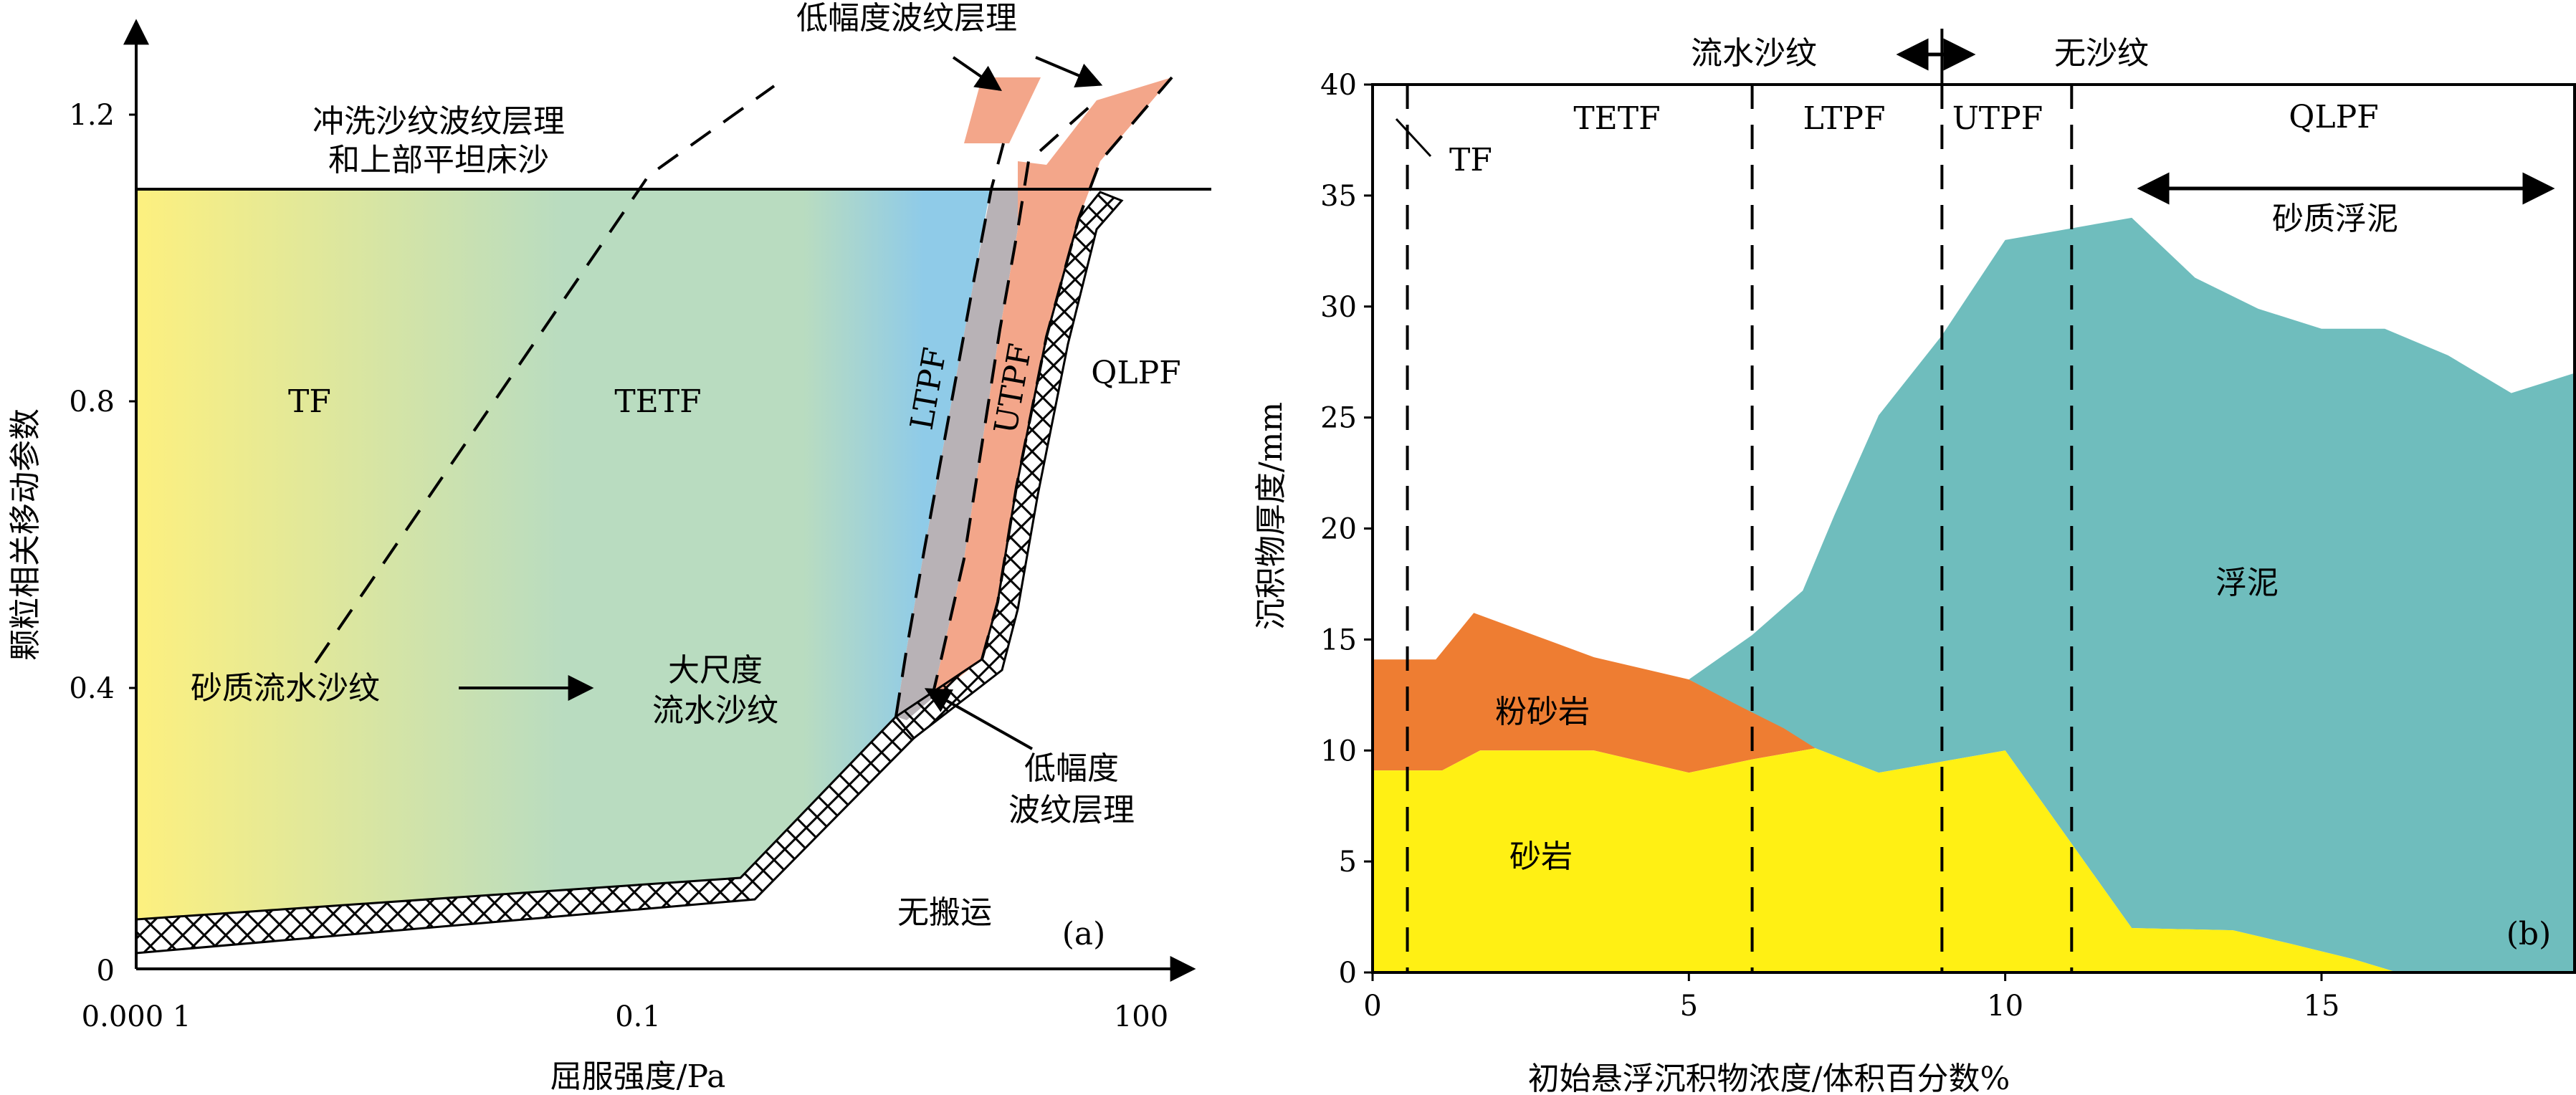 This screenshot has width=2576, height=1095. Describe the element at coordinates (2247, 583) in the screenshot. I see `area-label-mud: 浮泥` at that location.